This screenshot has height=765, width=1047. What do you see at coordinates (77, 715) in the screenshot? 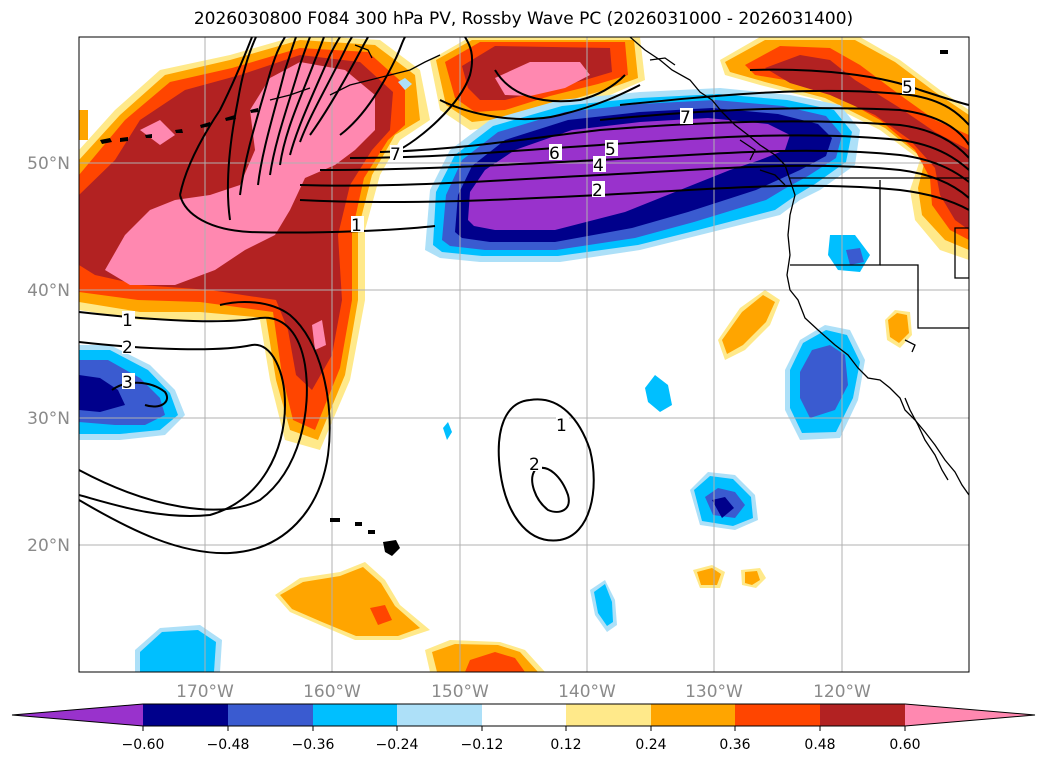
I see `colorbar-extend-low` at bounding box center [77, 715].